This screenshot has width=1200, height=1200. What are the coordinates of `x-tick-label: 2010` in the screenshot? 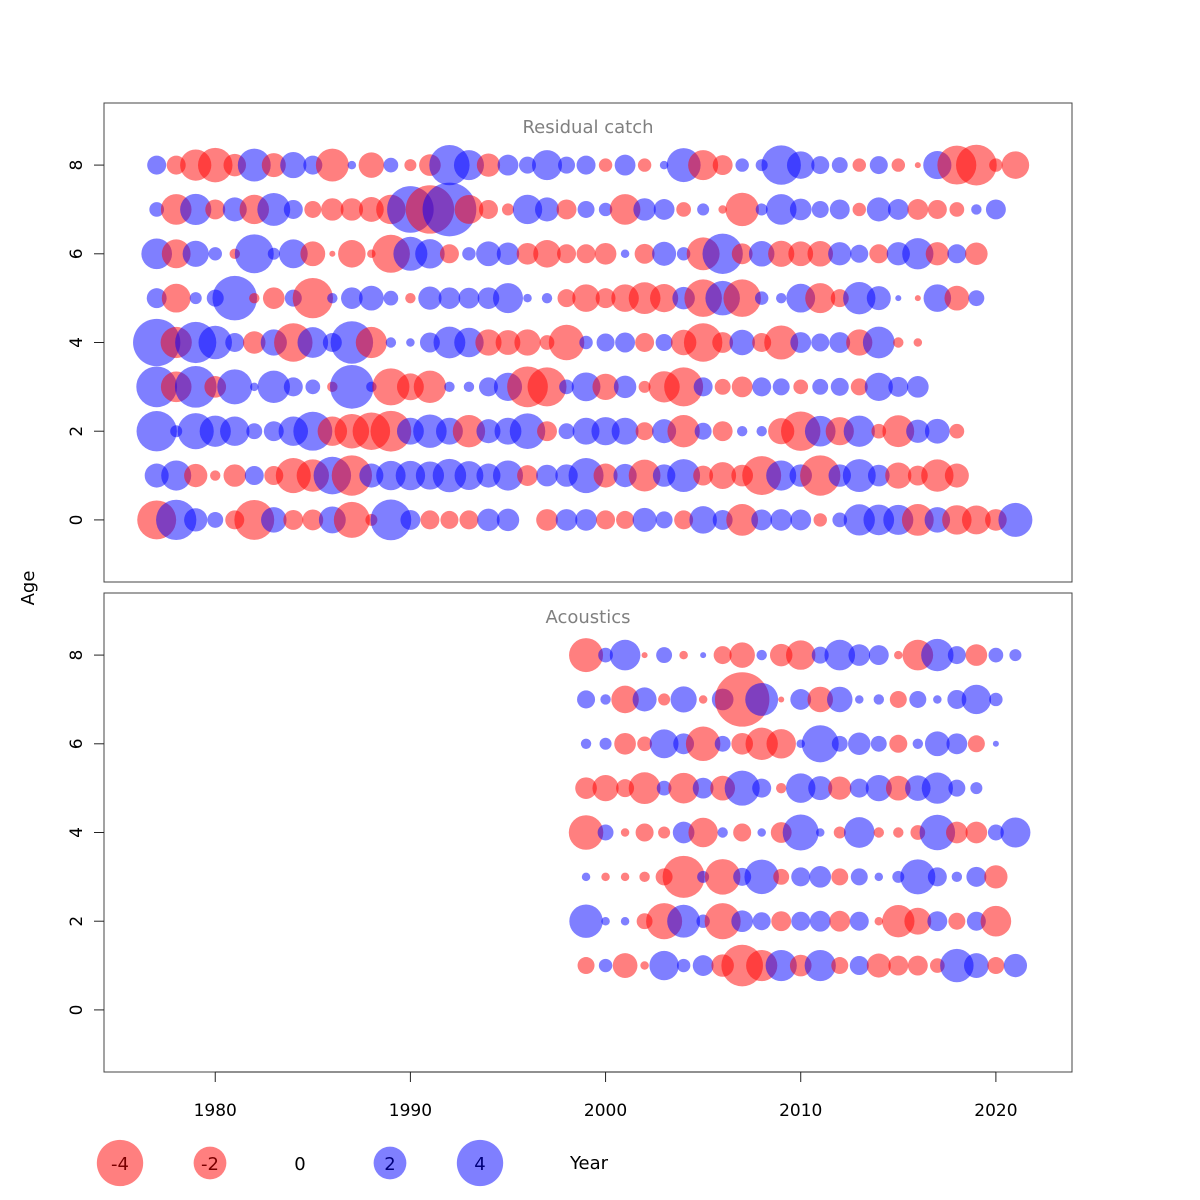 It's located at (800, 1111).